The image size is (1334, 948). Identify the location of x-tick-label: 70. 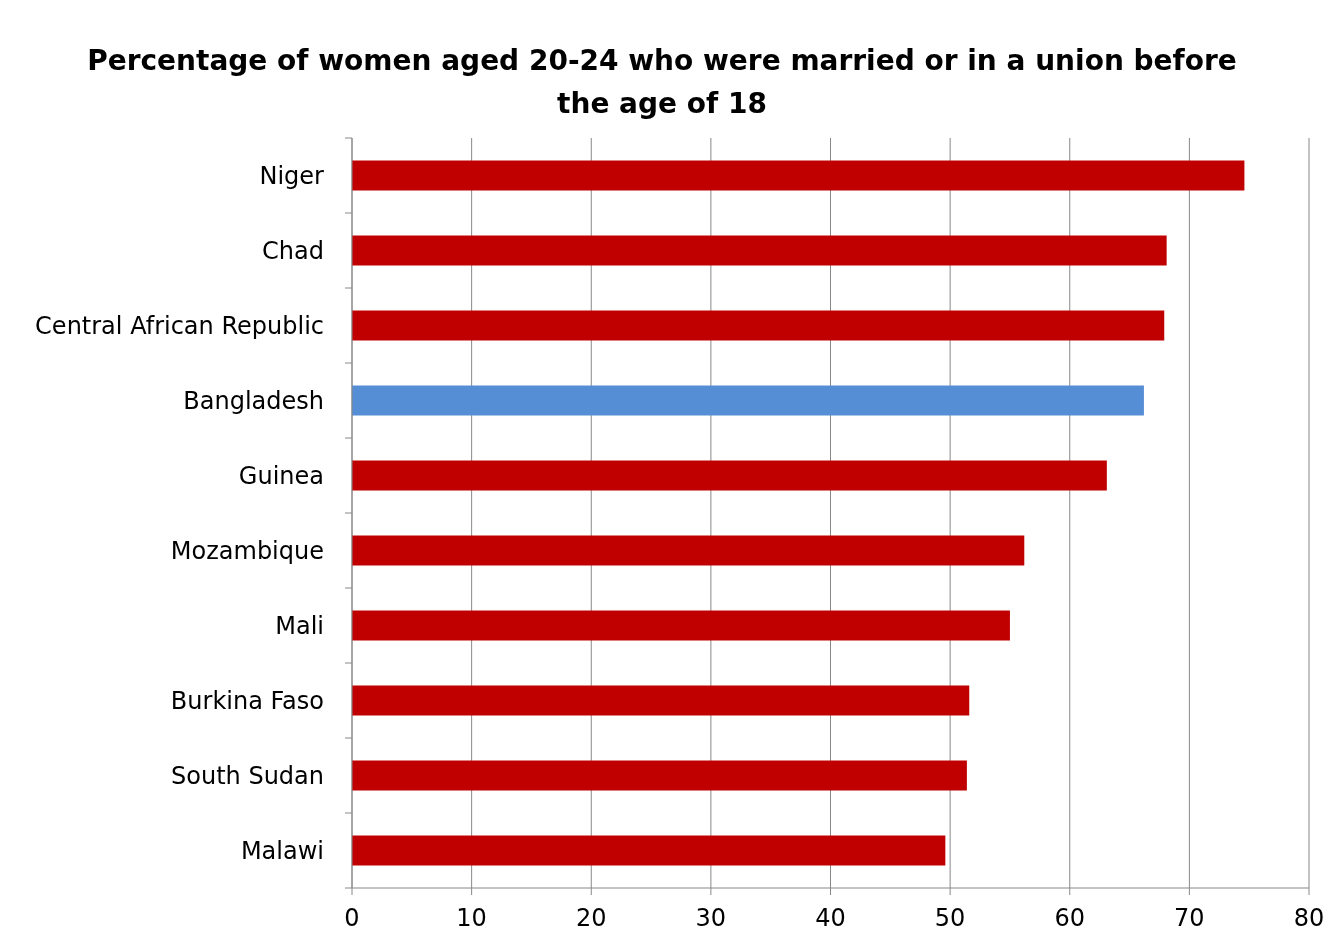
(1189, 918).